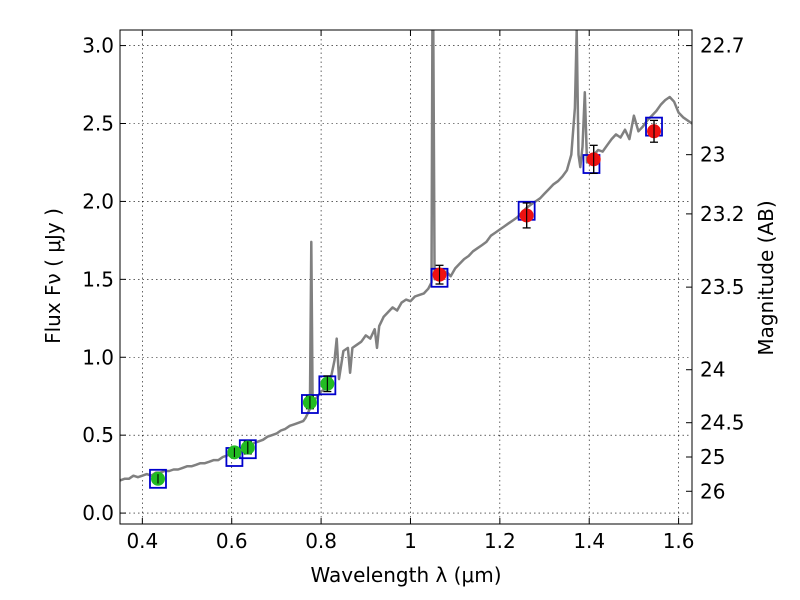  What do you see at coordinates (142, 541) in the screenshot?
I see `x-tick-label: 0.4` at bounding box center [142, 541].